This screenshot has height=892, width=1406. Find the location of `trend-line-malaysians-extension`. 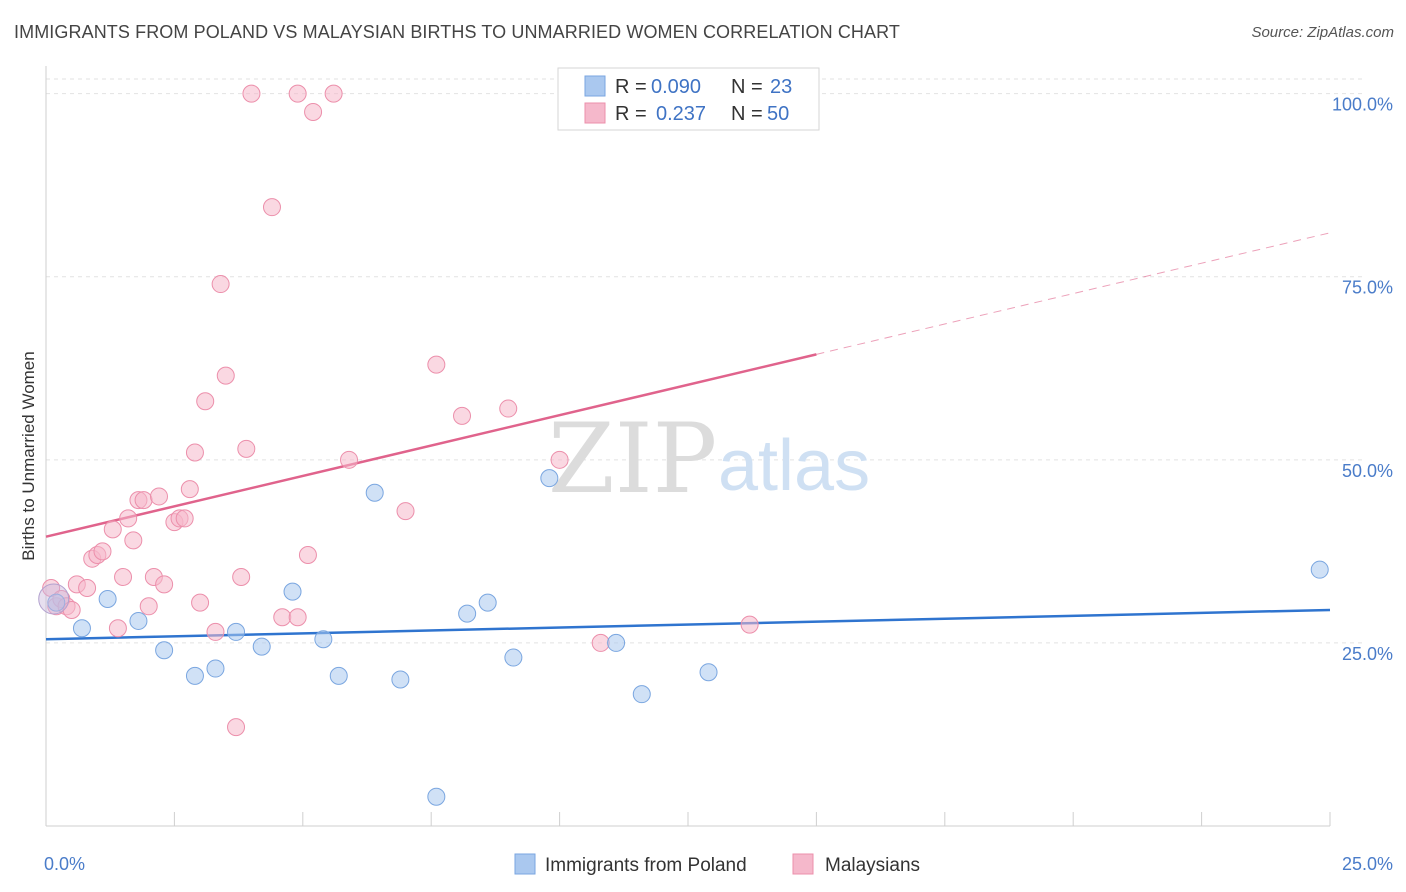

trend-line-malaysians-extension is located at coordinates (1073, 293).